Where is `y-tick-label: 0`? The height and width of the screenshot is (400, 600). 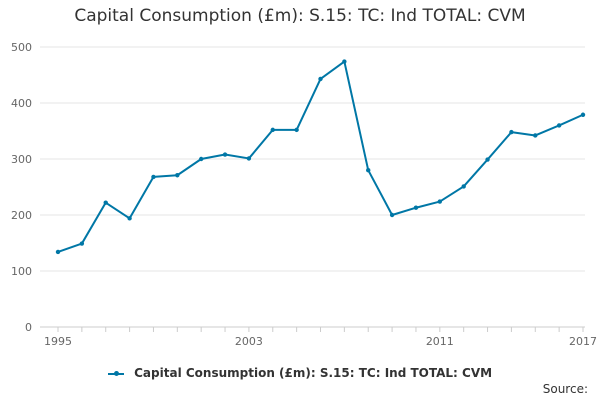
y-tick-label: 0 is located at coordinates (28, 327).